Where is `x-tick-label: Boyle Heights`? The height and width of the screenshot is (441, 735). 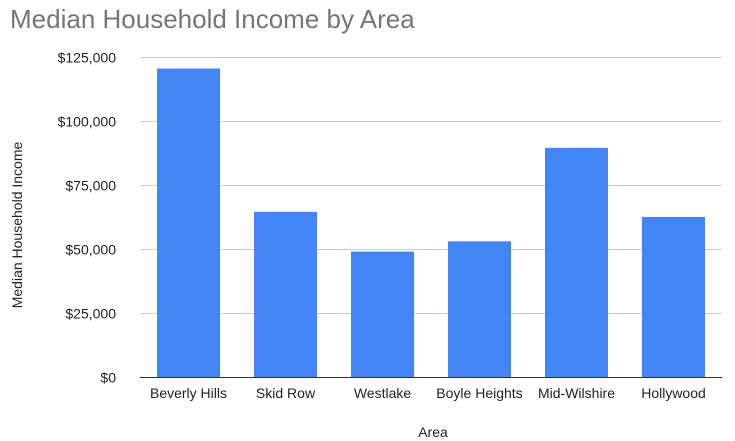
x-tick-label: Boyle Heights is located at coordinates (479, 393).